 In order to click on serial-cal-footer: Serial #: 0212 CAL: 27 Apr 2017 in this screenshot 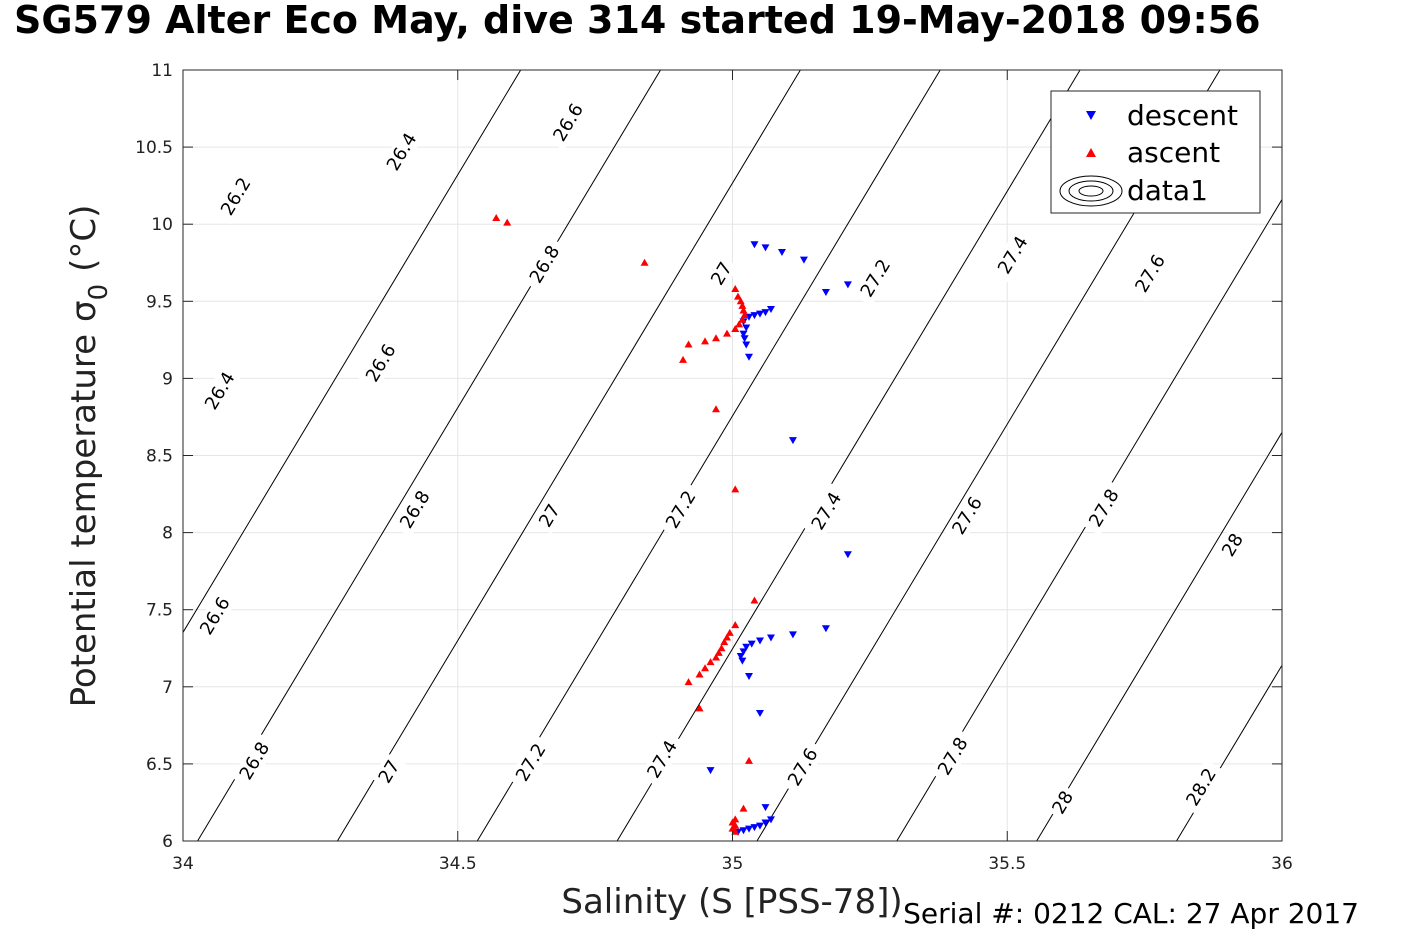, I will do `click(1131, 913)`.